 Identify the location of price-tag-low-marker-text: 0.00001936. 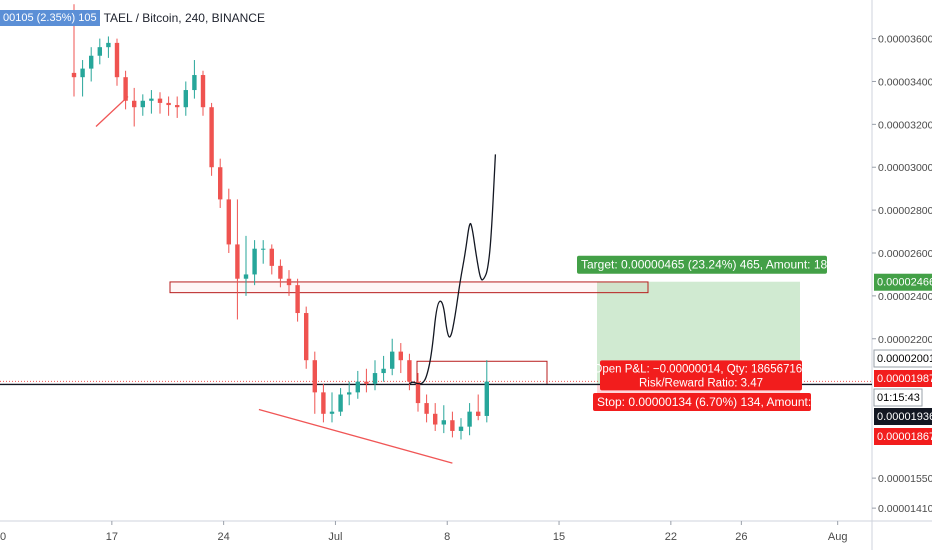
(904, 417).